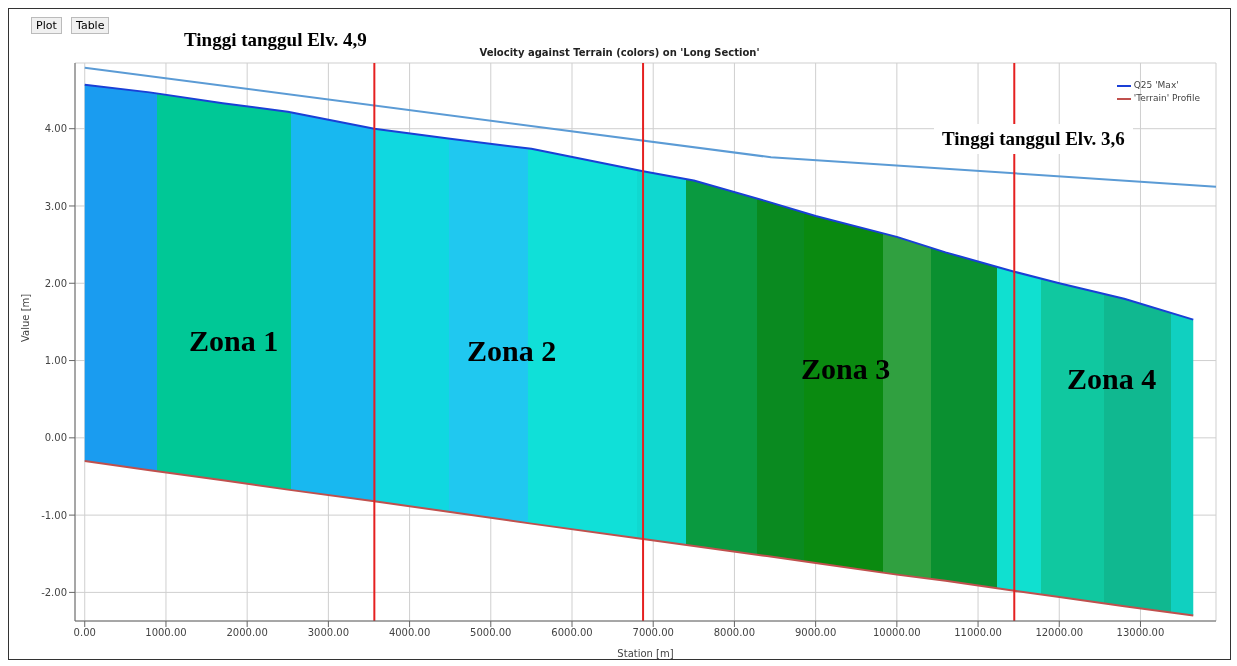  I want to click on x-tick-label: 7000.00, so click(653, 633).